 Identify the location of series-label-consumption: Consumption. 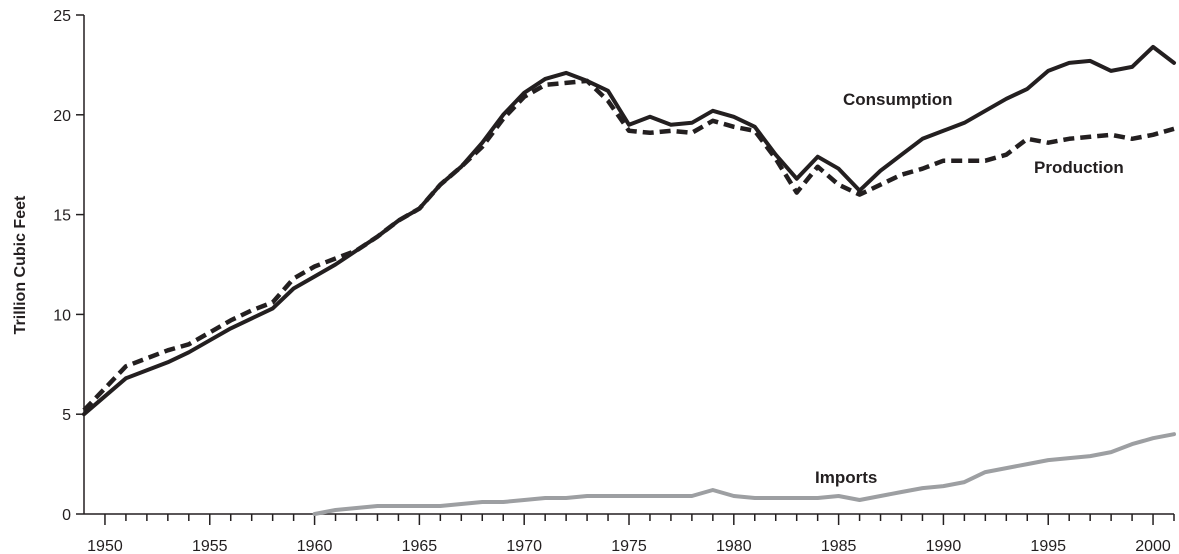
(898, 99).